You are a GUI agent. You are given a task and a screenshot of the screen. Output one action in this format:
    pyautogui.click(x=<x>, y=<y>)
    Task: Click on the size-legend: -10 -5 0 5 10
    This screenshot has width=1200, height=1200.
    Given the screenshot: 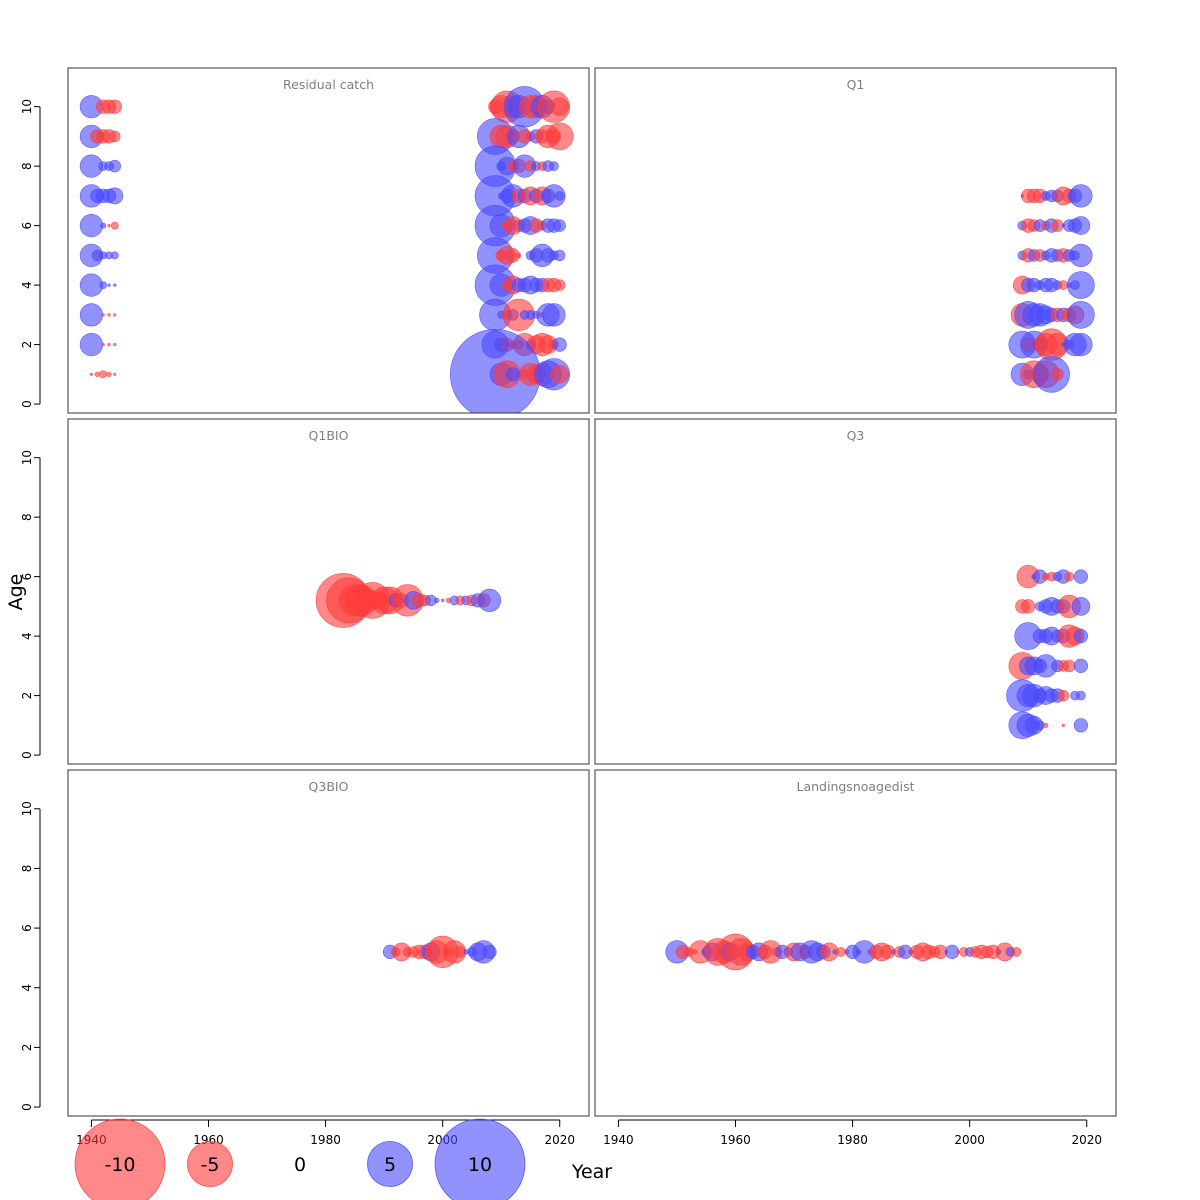 What is the action you would take?
    pyautogui.click(x=300, y=1159)
    